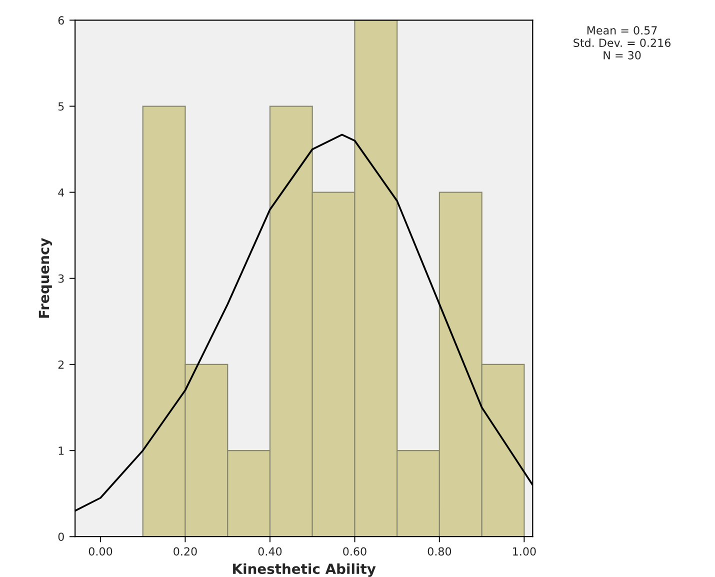 The image size is (715, 577). What do you see at coordinates (61, 364) in the screenshot?
I see `y-tick-label: 2` at bounding box center [61, 364].